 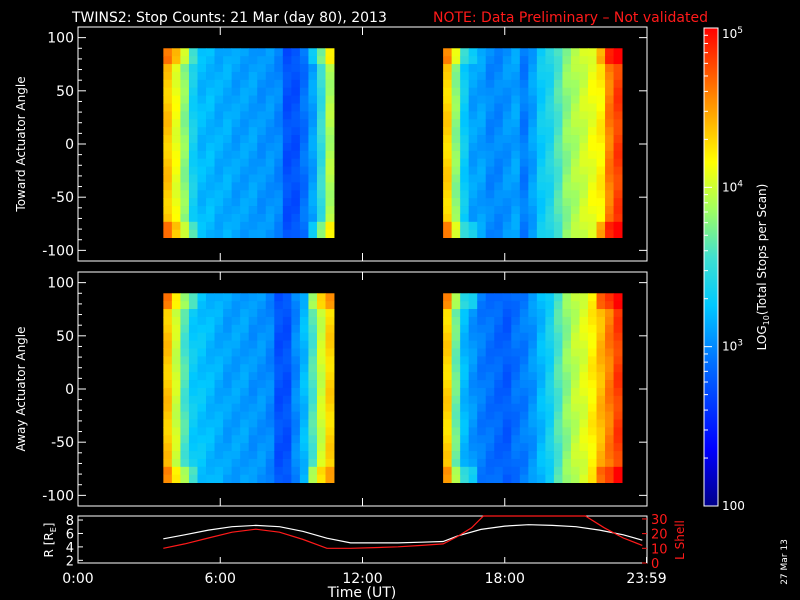 I want to click on y-tick-label: 100, so click(x=60, y=39).